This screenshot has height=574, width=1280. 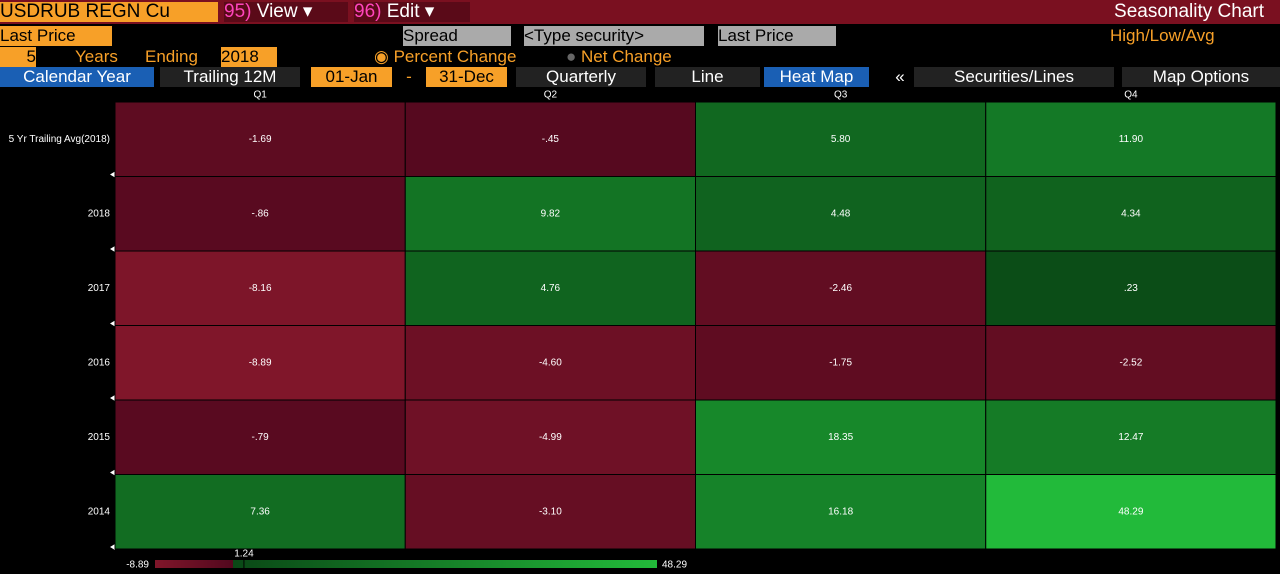 I want to click on cell-value: -2.52, so click(x=1130, y=362).